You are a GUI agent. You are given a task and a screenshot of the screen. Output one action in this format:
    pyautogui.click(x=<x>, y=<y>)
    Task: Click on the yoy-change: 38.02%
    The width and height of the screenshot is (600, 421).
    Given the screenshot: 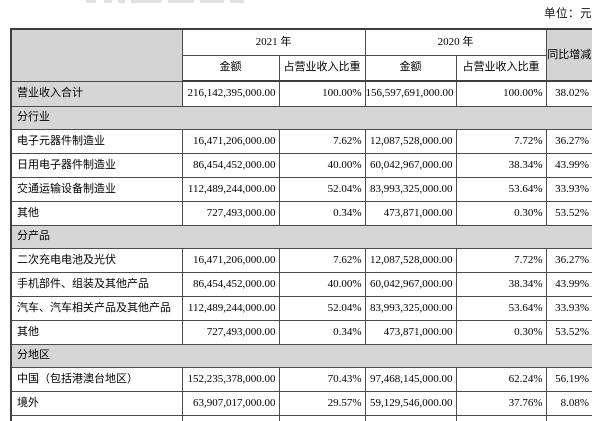 What is the action you would take?
    pyautogui.click(x=568, y=93)
    